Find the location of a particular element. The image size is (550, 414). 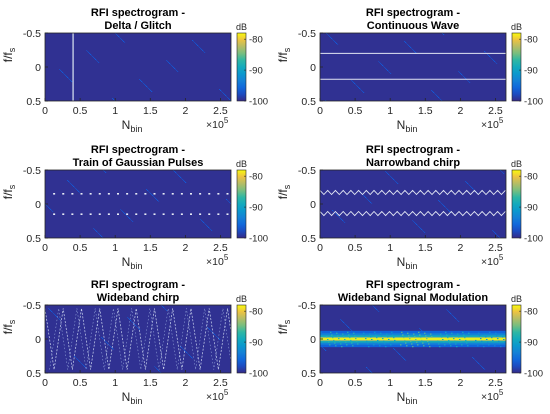

y-axis-label-main: f/f is located at coordinates (8, 194).